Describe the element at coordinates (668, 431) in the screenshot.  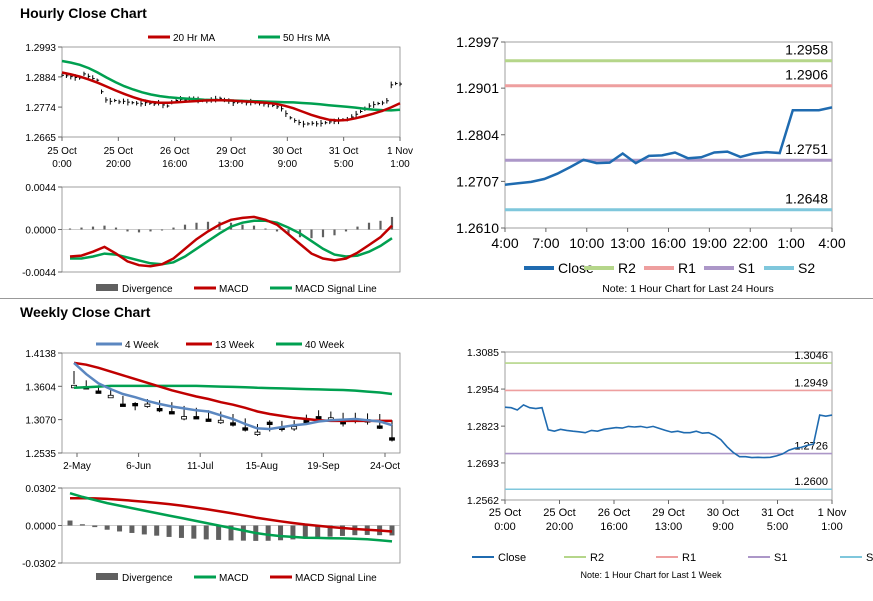
I see `close-line` at that location.